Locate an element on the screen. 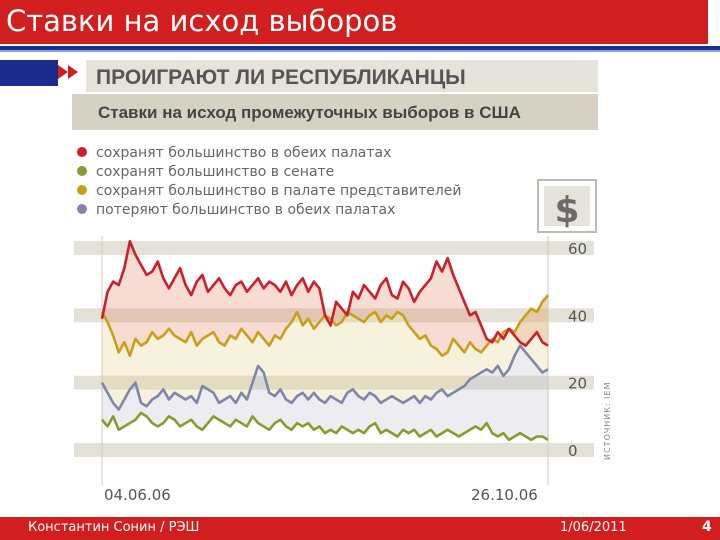  legend-marker-grey is located at coordinates (82, 209).